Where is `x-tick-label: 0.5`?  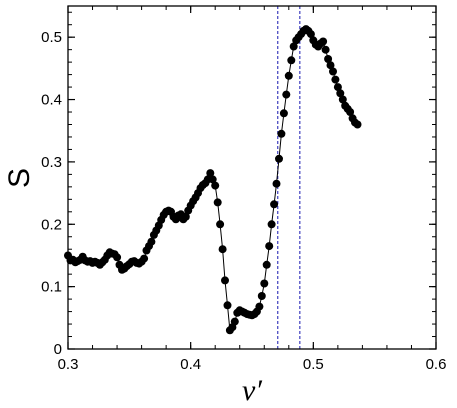 x-tick-label: 0.5 is located at coordinates (313, 364).